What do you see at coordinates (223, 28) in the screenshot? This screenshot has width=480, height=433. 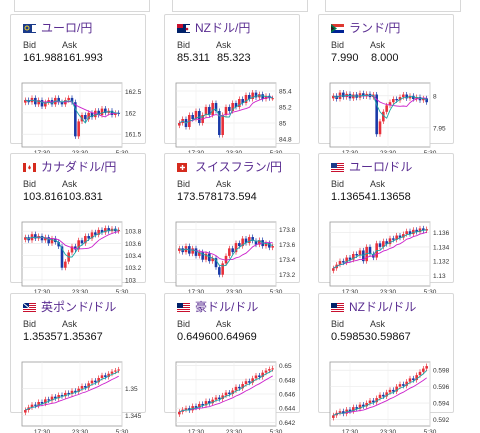 I see `panel-title-text: NZドル/円` at bounding box center [223, 28].